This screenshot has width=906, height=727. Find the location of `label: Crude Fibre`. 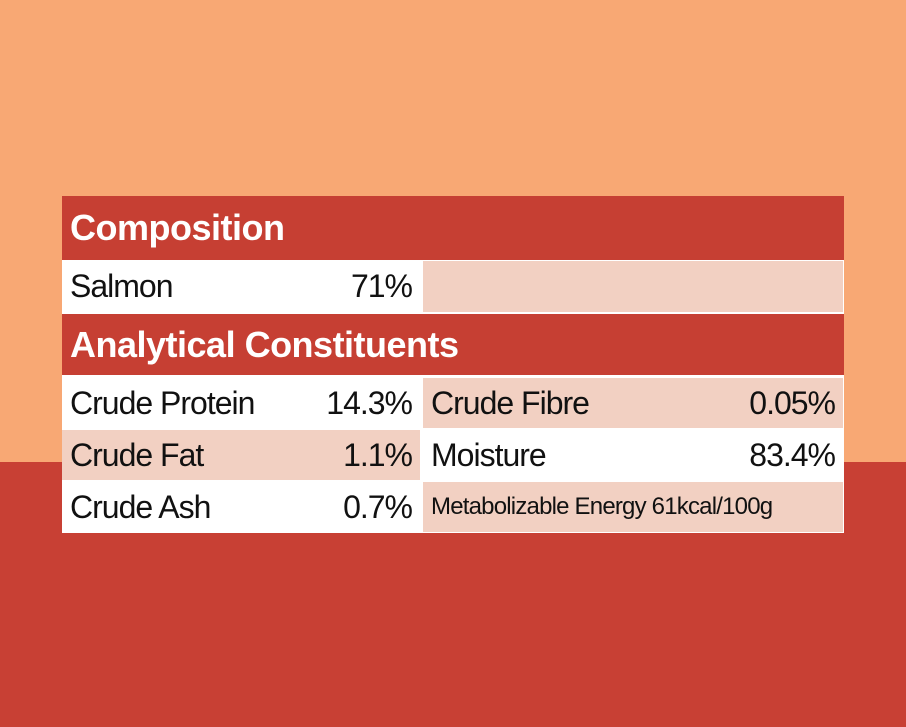

label: Crude Fibre is located at coordinates (510, 402).